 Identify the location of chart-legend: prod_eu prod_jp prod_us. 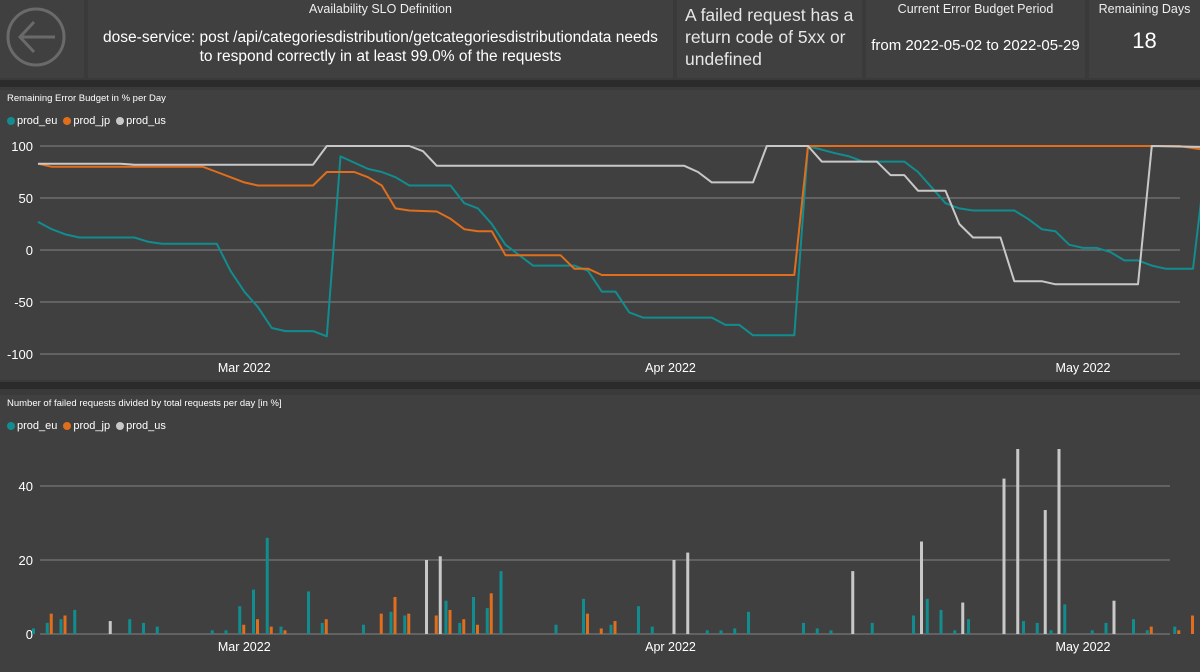
(86, 121).